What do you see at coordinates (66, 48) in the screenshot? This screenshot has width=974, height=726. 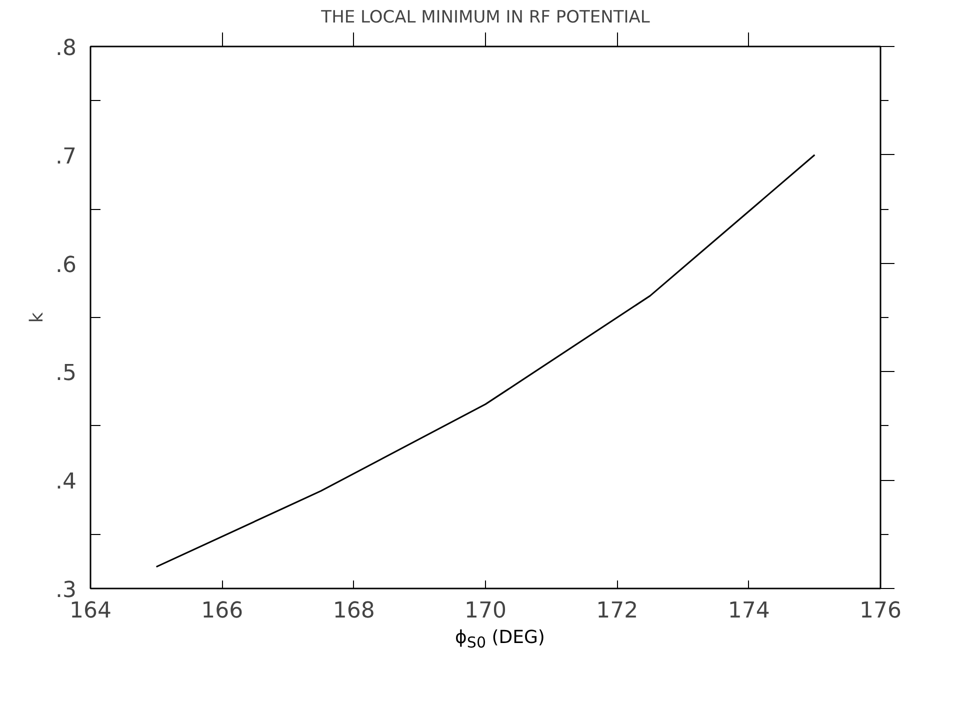 I see `y-tick-label: .8` at bounding box center [66, 48].